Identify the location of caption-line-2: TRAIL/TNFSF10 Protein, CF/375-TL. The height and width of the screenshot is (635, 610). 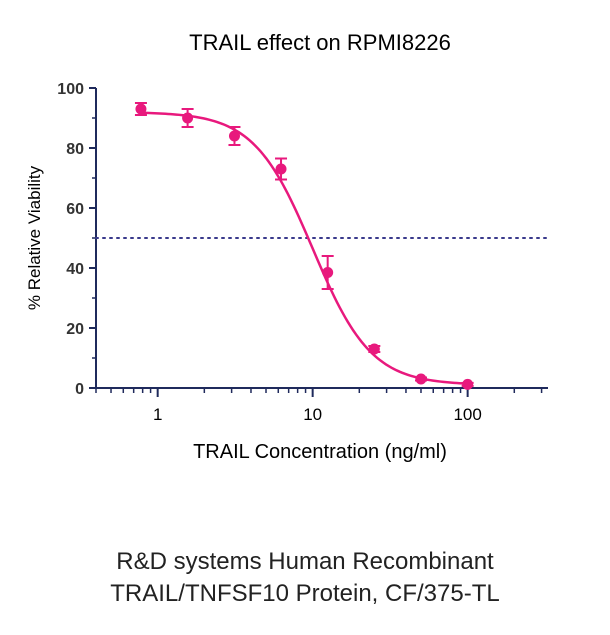
(305, 593).